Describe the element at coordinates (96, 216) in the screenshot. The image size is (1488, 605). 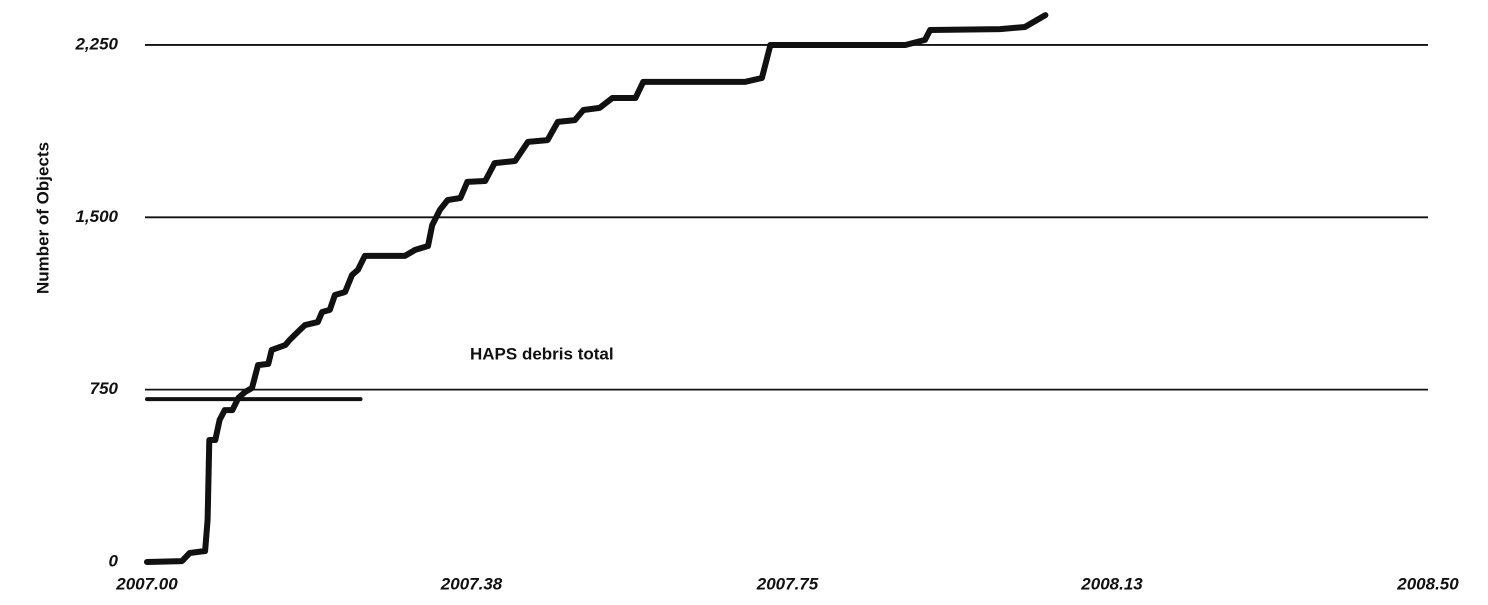
I see `y-tick-label: 1,500` at that location.